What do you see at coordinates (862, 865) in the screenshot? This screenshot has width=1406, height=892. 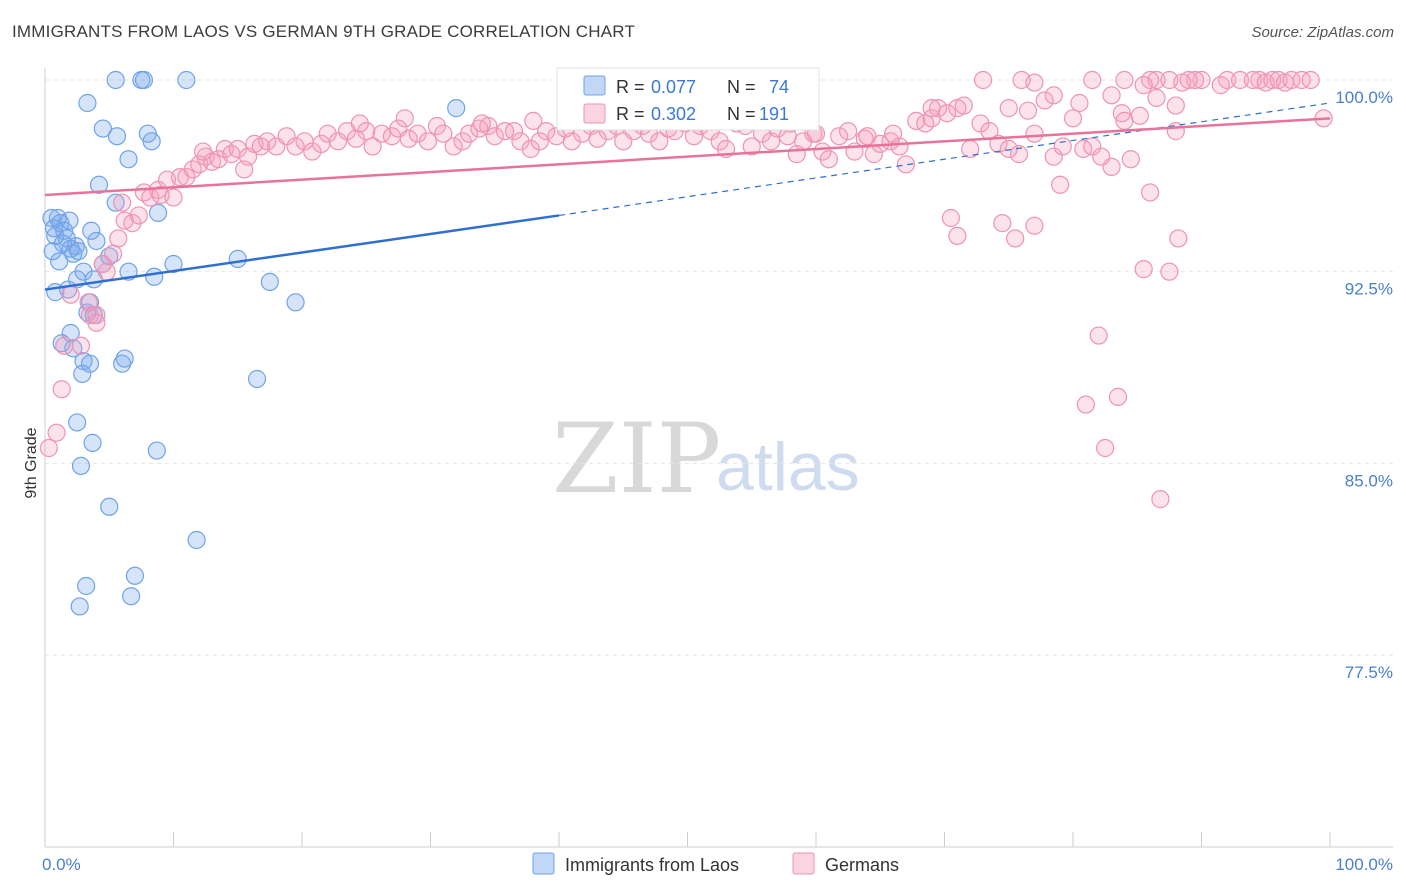 I see `legend-item-germans-label: Germans` at bounding box center [862, 865].